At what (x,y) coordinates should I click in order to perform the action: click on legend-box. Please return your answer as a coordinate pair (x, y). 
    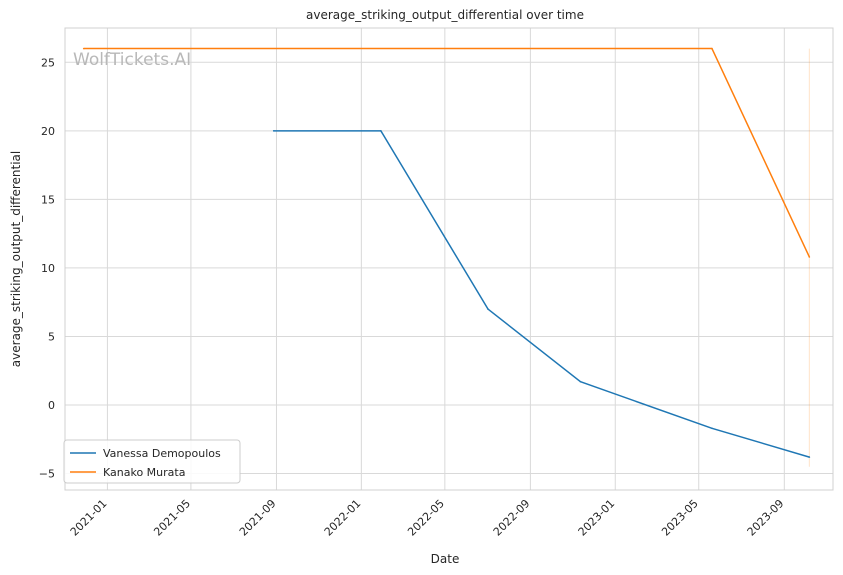
    Looking at the image, I should click on (152, 461).